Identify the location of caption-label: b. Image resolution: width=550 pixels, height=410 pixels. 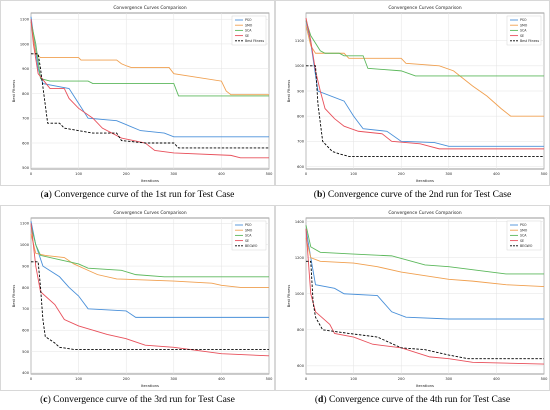
(319, 194).